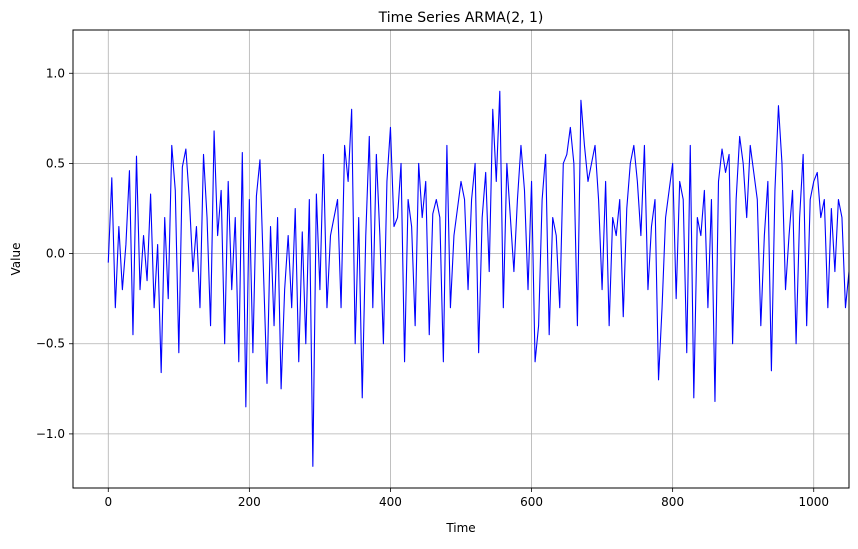  I want to click on x-tick-label: 0, so click(108, 502).